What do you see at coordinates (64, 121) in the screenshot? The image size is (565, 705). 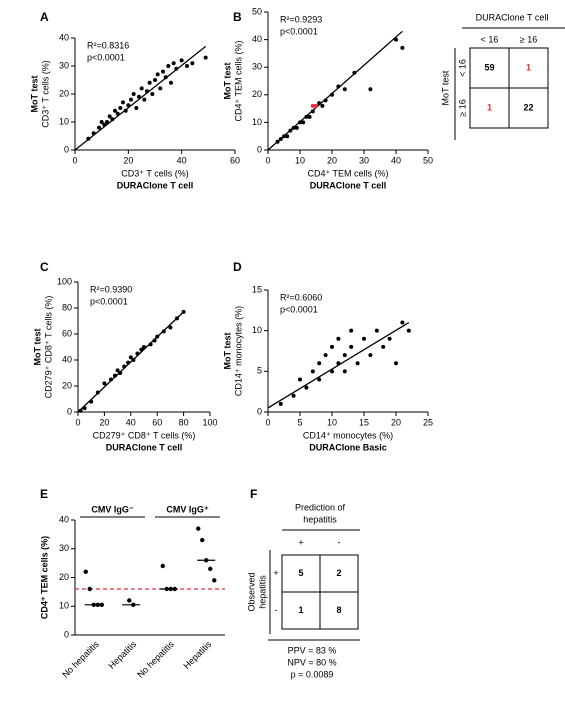 I see `y-tick-label: 10` at bounding box center [64, 121].